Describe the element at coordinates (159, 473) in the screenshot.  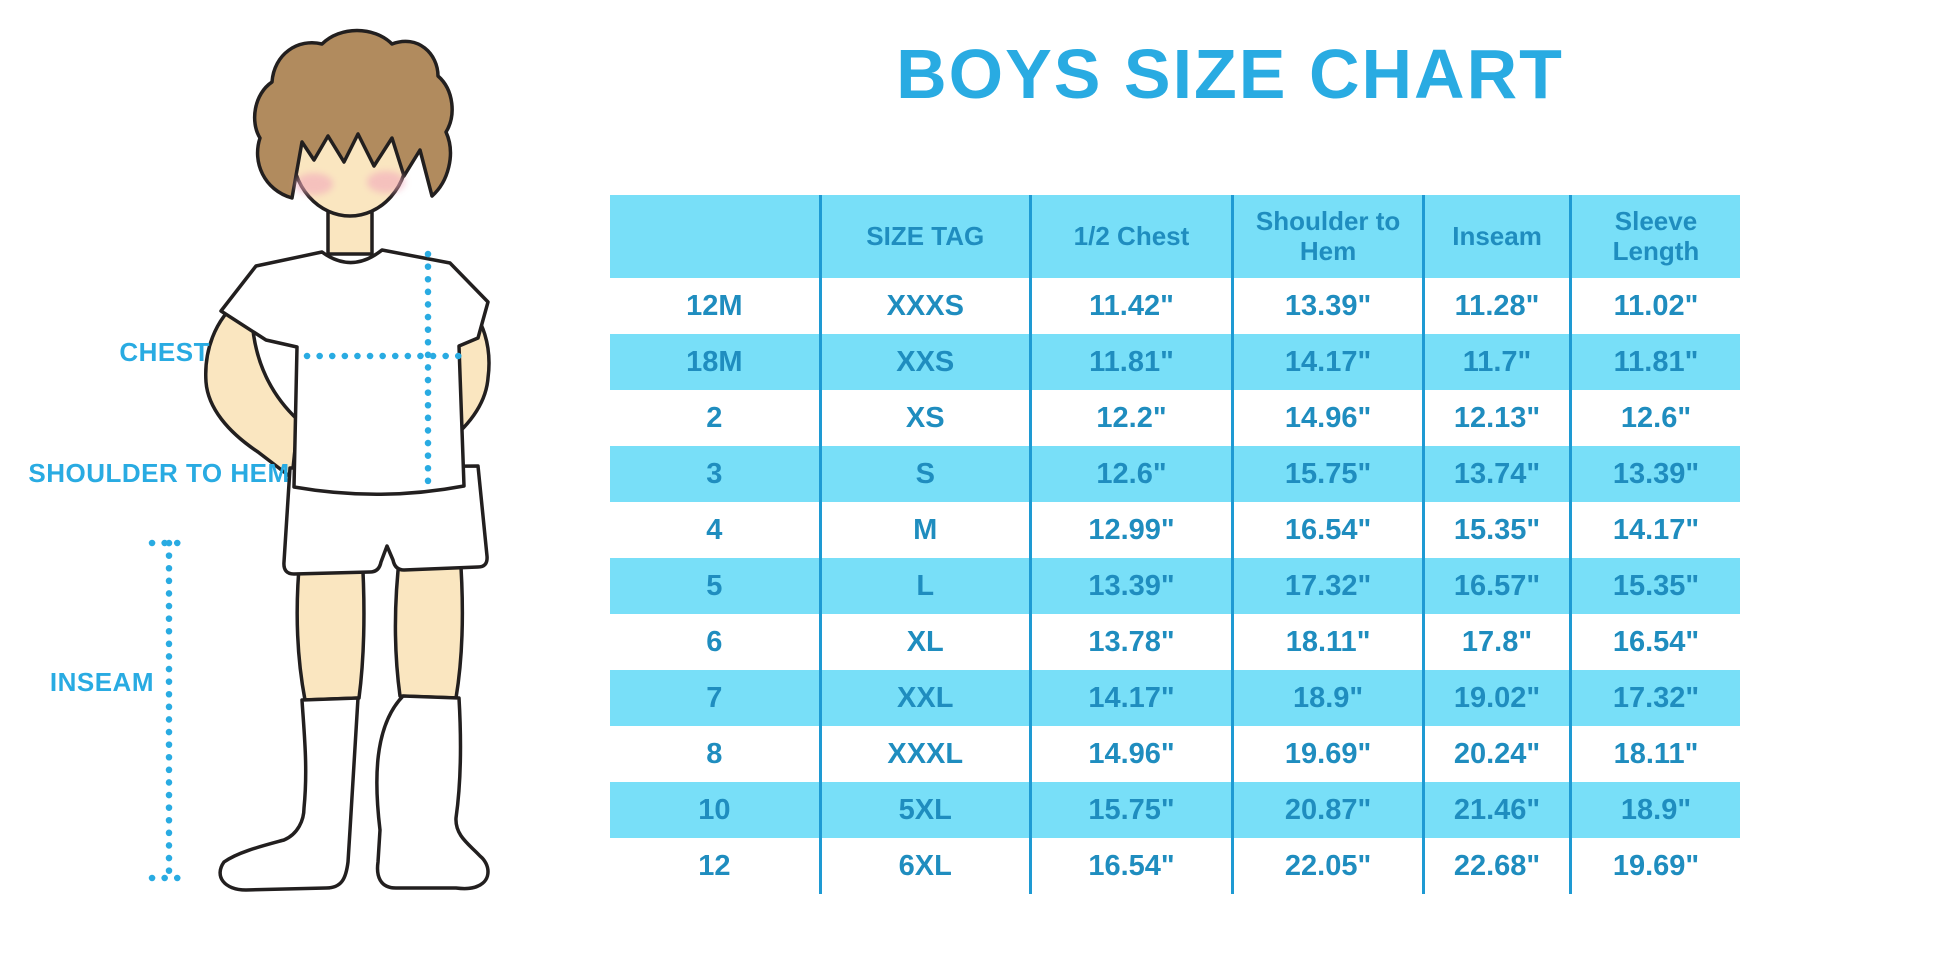
I see `shoulder-to-hem-label: SHOULDER TO HEM` at that location.